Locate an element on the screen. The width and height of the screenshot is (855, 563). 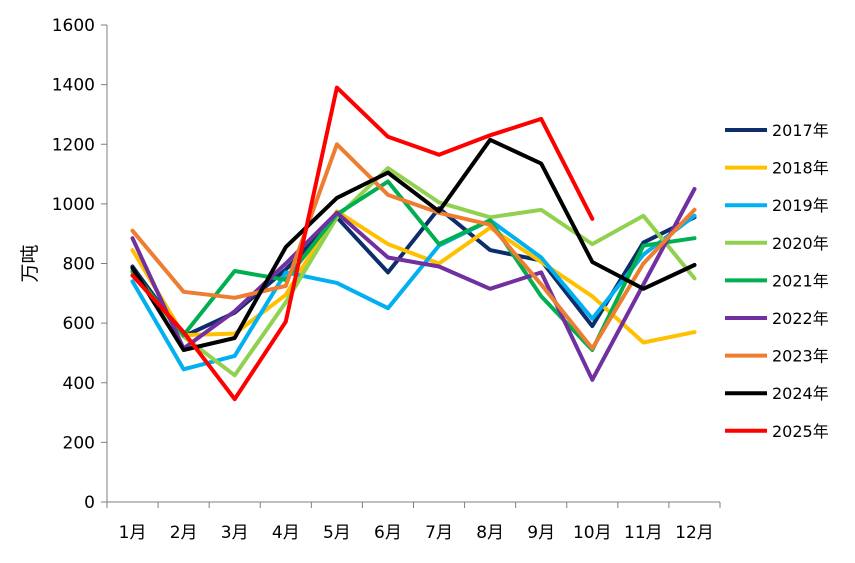
legend-label: 2021年 is located at coordinates (800, 280).